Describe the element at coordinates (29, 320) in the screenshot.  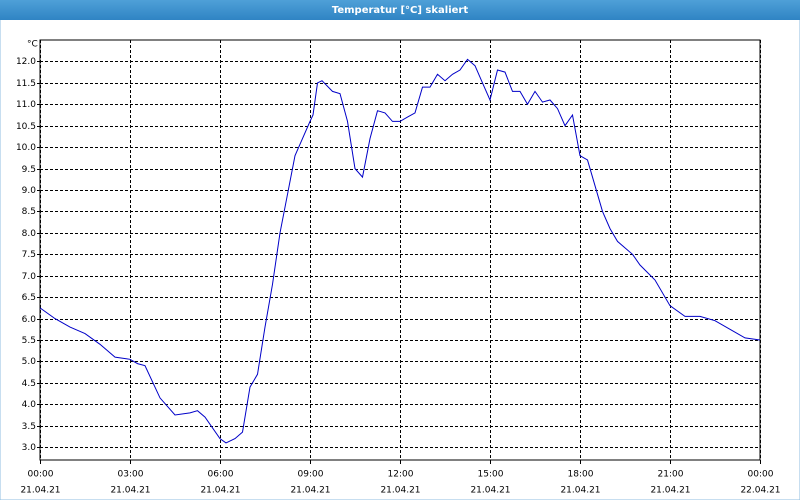
I see `y-tick-label: 6.0` at that location.